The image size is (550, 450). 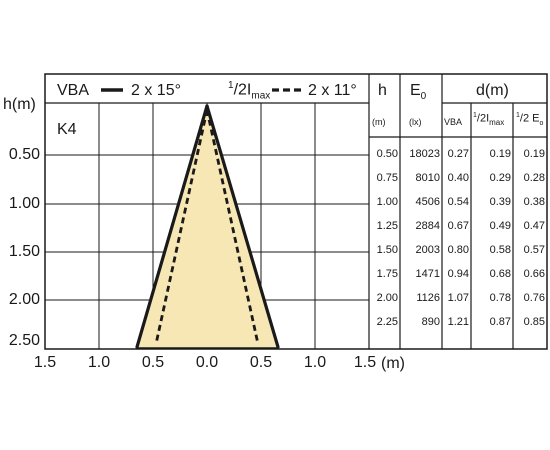 What do you see at coordinates (458, 154) in the screenshot?
I see `table-cell-vba: 0.27` at bounding box center [458, 154].